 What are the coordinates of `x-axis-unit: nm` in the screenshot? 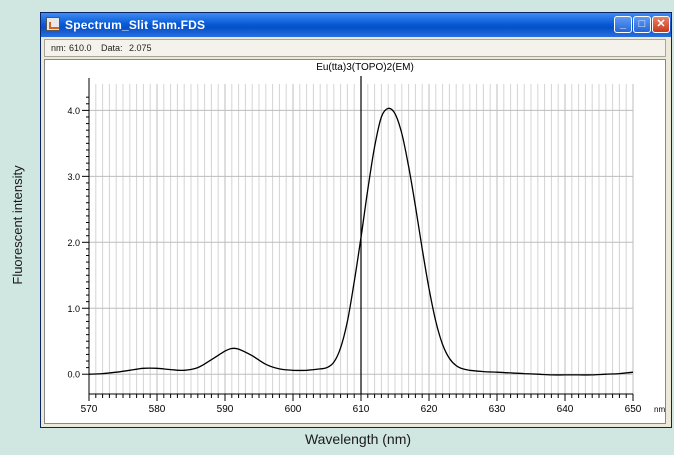 It's located at (659, 409).